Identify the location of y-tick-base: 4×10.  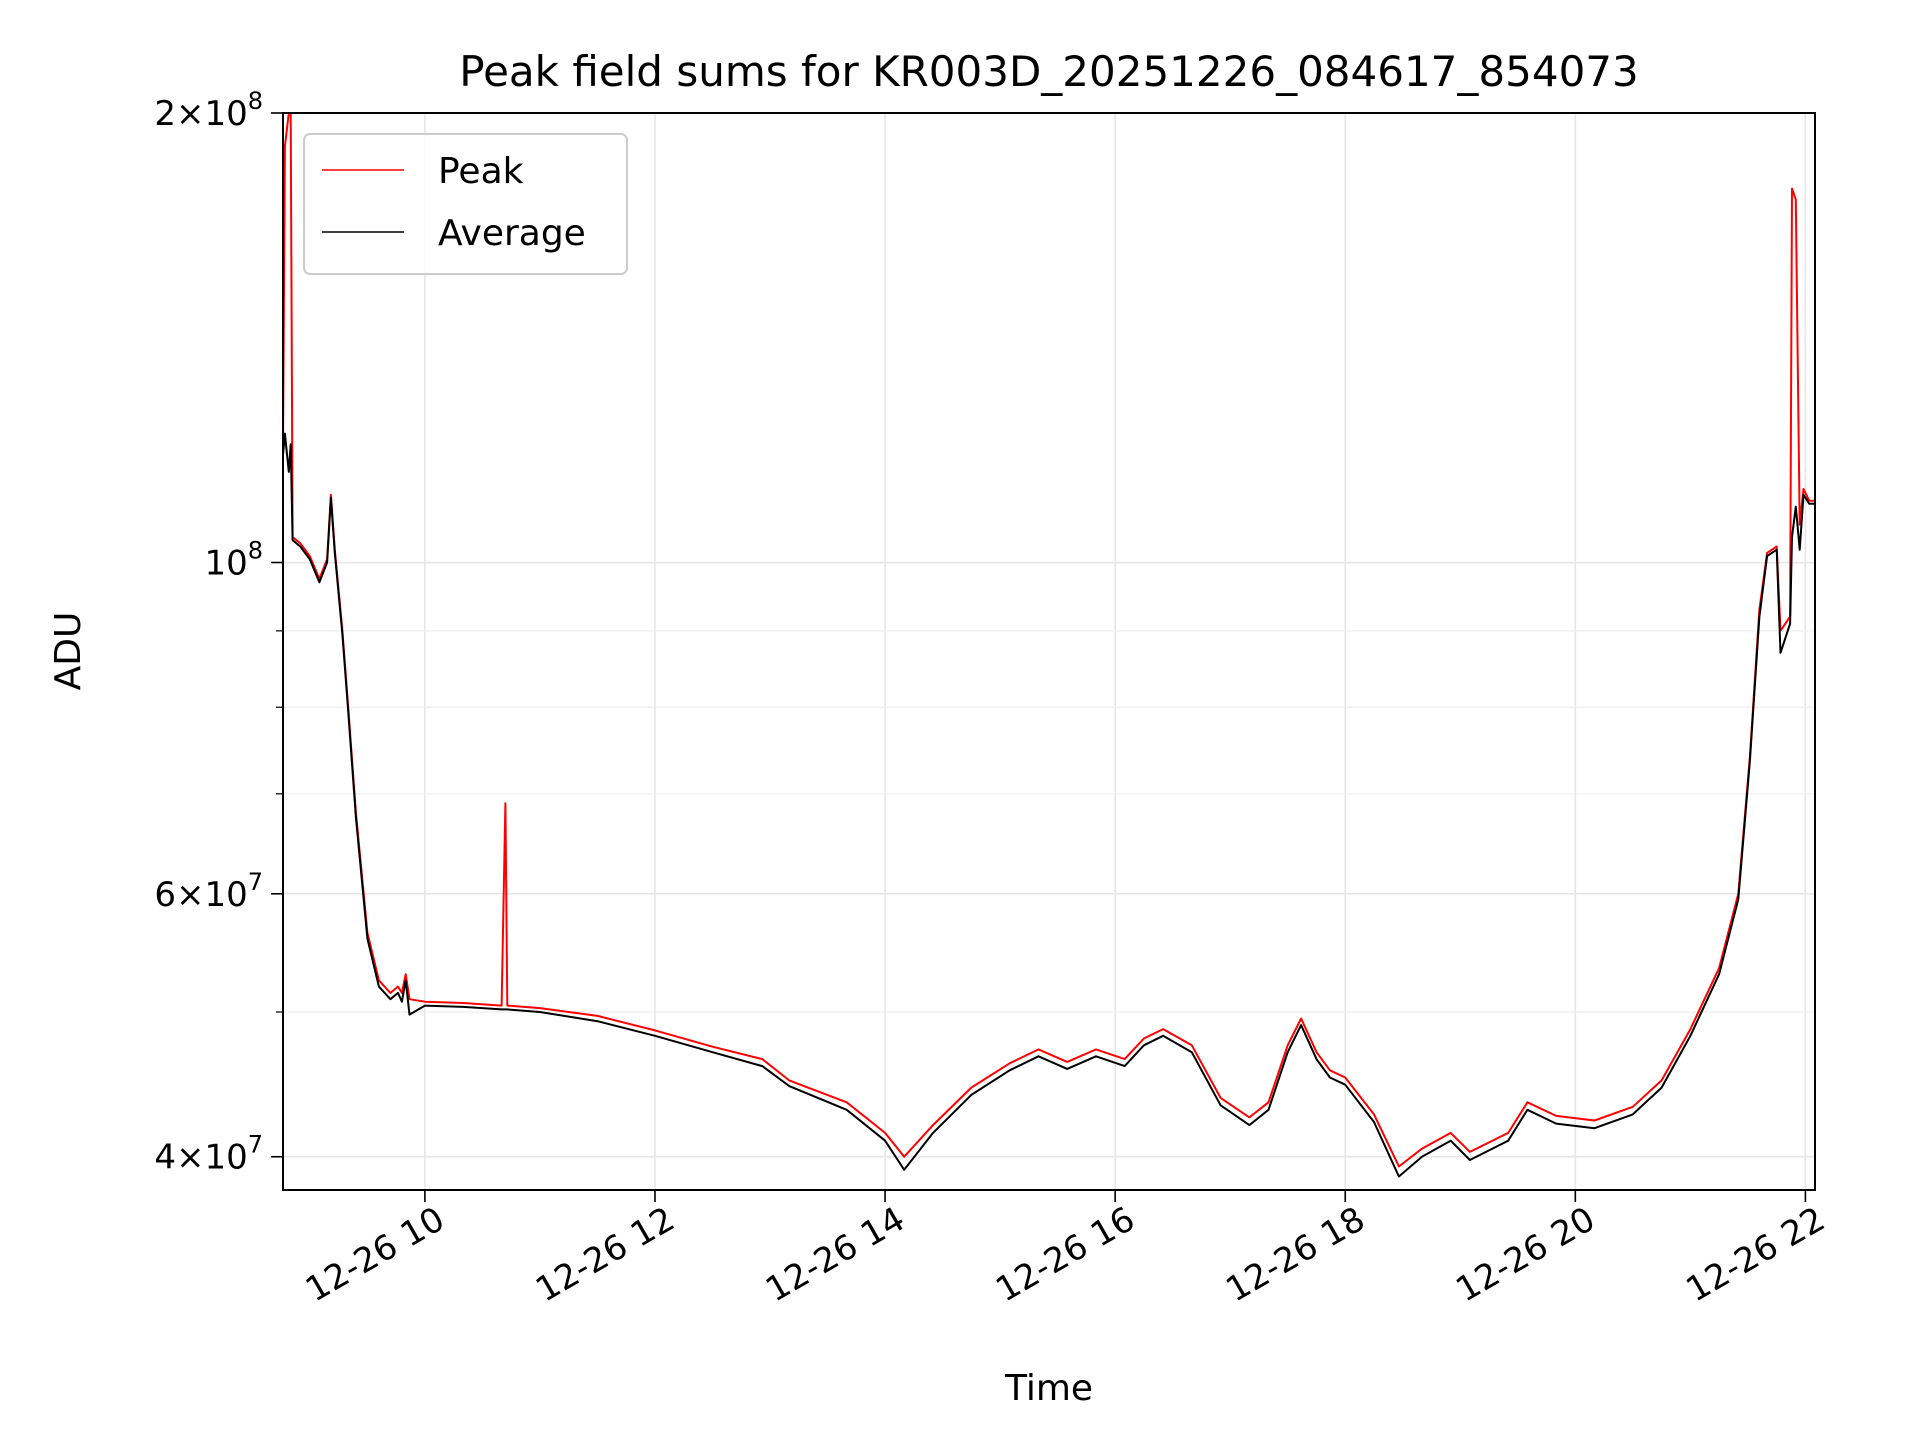
(200, 1158).